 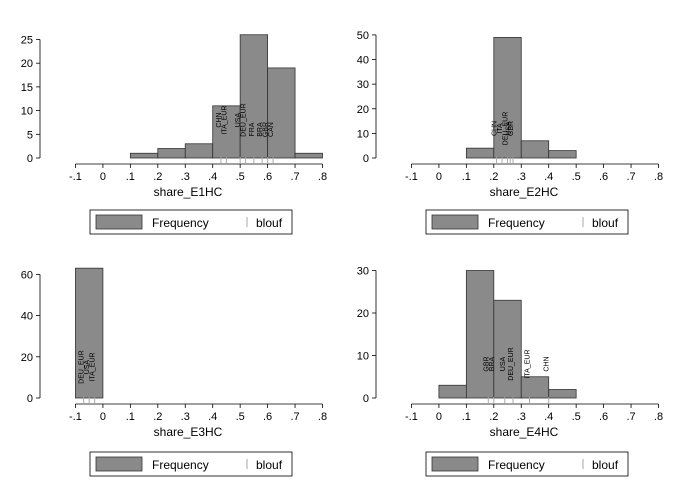 I want to click on x-axis-title: share_E3HC, so click(x=188, y=432).